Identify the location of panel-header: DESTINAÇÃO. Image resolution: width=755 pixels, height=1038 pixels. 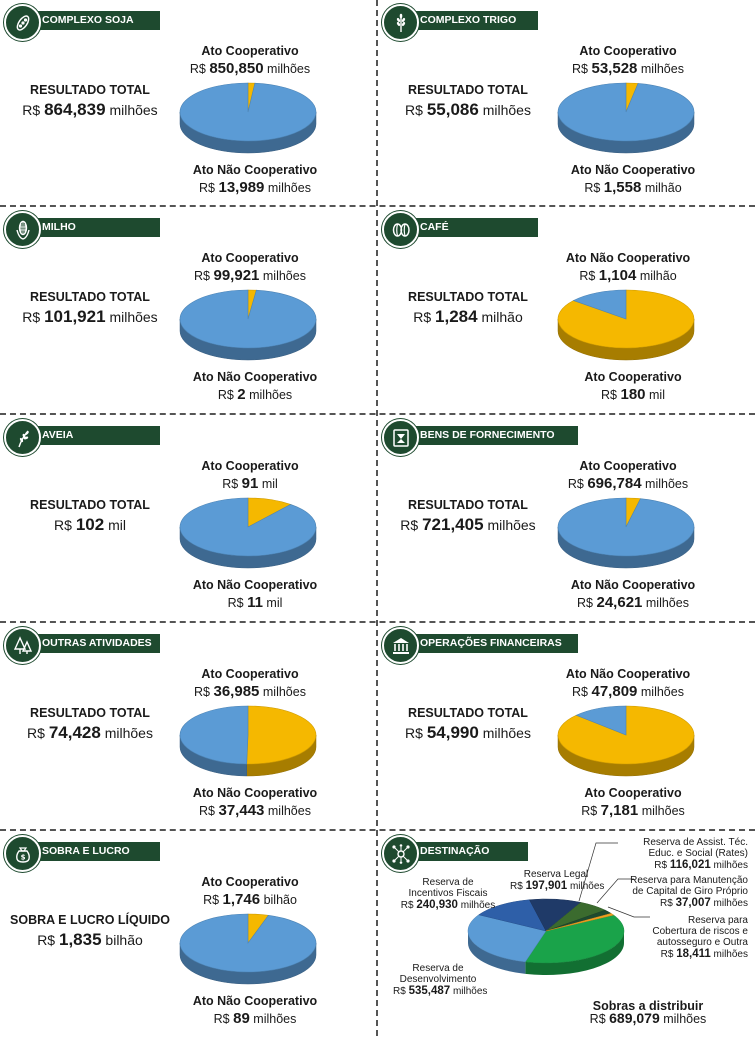
(463, 851).